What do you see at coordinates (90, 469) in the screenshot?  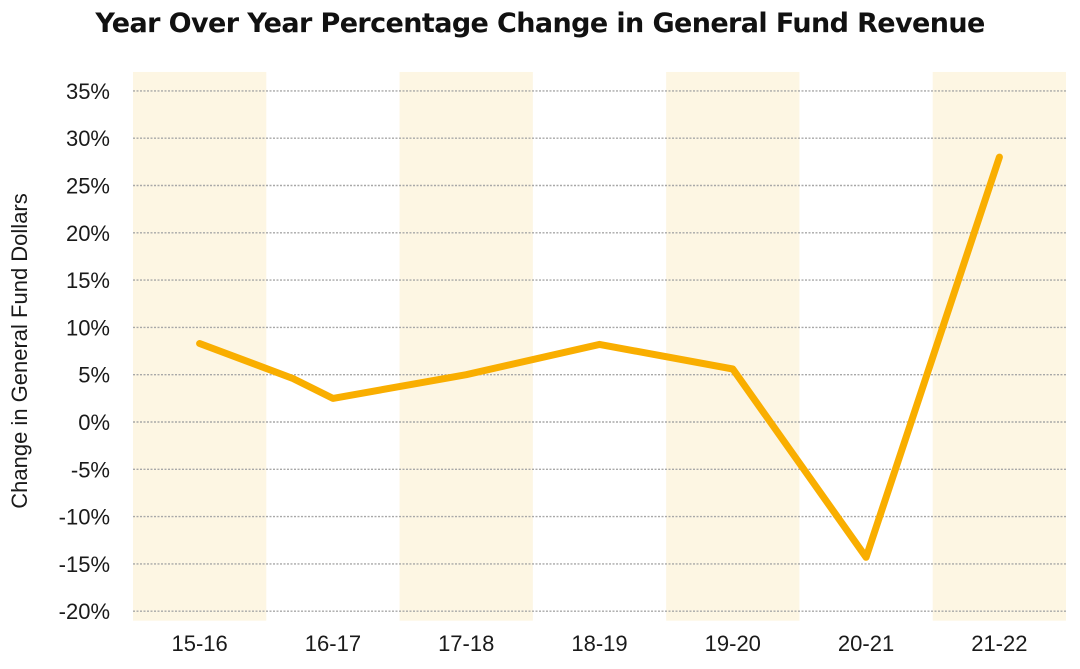 I see `y-tick-label: -5%` at bounding box center [90, 469].